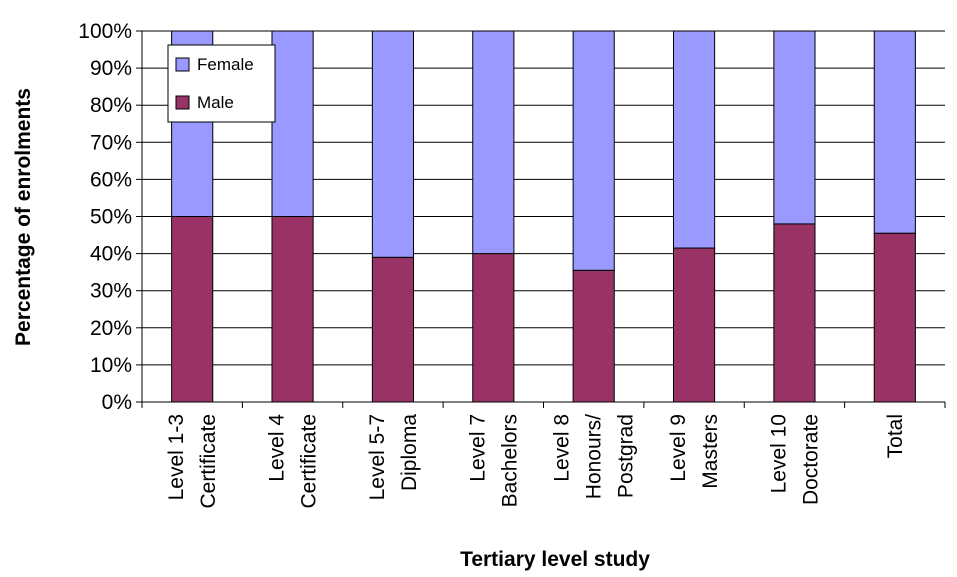  Describe the element at coordinates (794, 459) in the screenshot. I see `x-tick-label: Level 10 Doctorate` at that location.